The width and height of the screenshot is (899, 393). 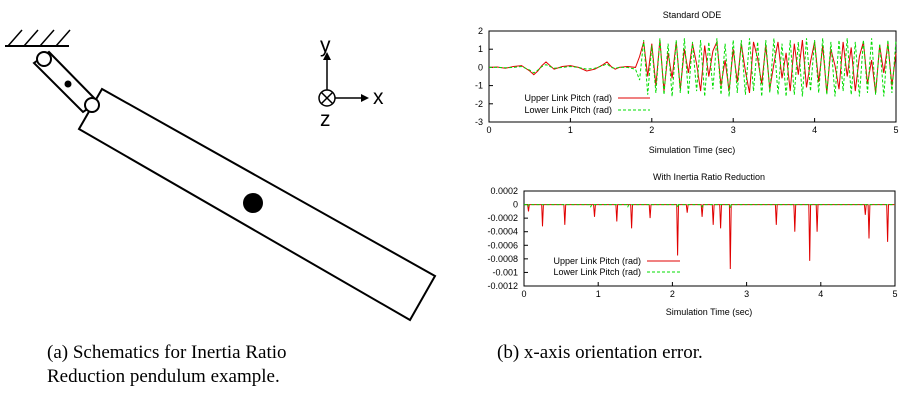 What do you see at coordinates (709, 177) in the screenshot?
I see `chart-title: With Inertia Ratio Reduction` at bounding box center [709, 177].